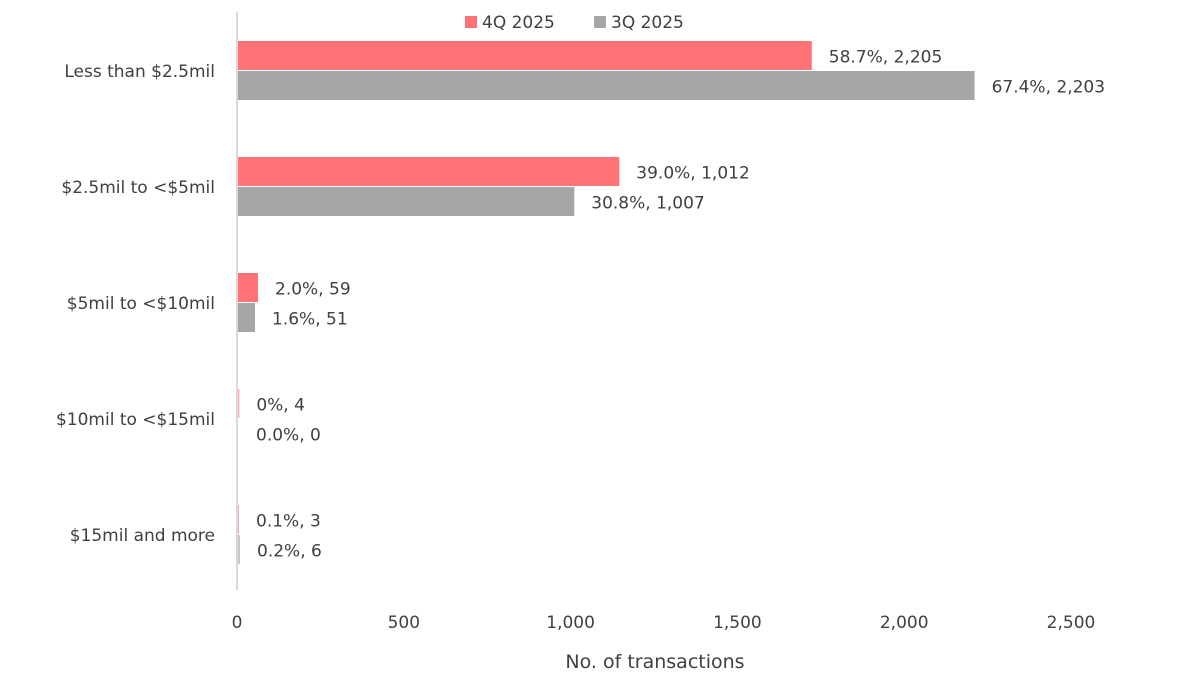 This screenshot has width=1200, height=692. What do you see at coordinates (142, 536) in the screenshot?
I see `category-label: $15mil and more` at bounding box center [142, 536].